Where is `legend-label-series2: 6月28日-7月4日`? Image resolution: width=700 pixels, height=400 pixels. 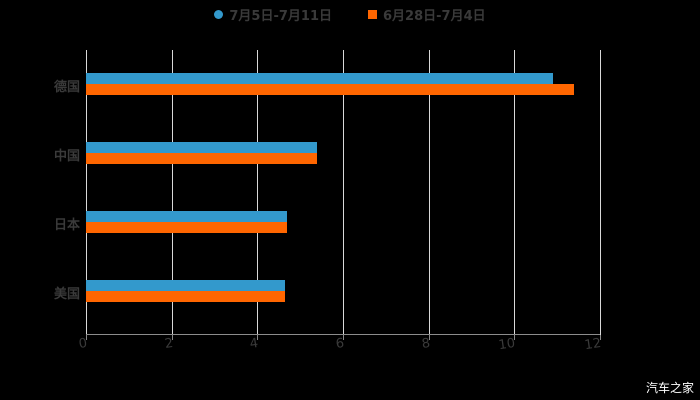
legend-label-series2: 6月28日-7月4日 is located at coordinates (434, 16).